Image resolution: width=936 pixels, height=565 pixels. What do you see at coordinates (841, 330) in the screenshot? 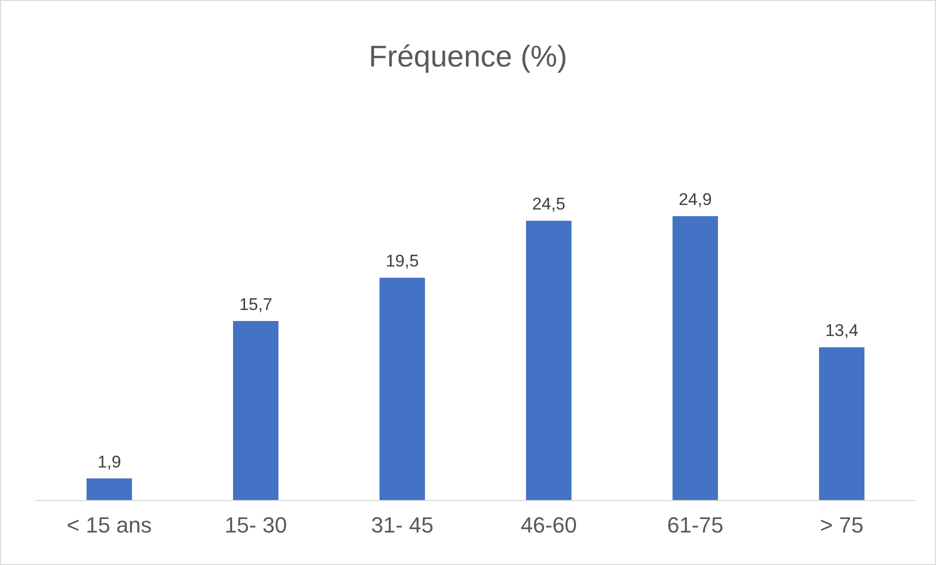
I see `data-label: 13,4` at bounding box center [841, 330].